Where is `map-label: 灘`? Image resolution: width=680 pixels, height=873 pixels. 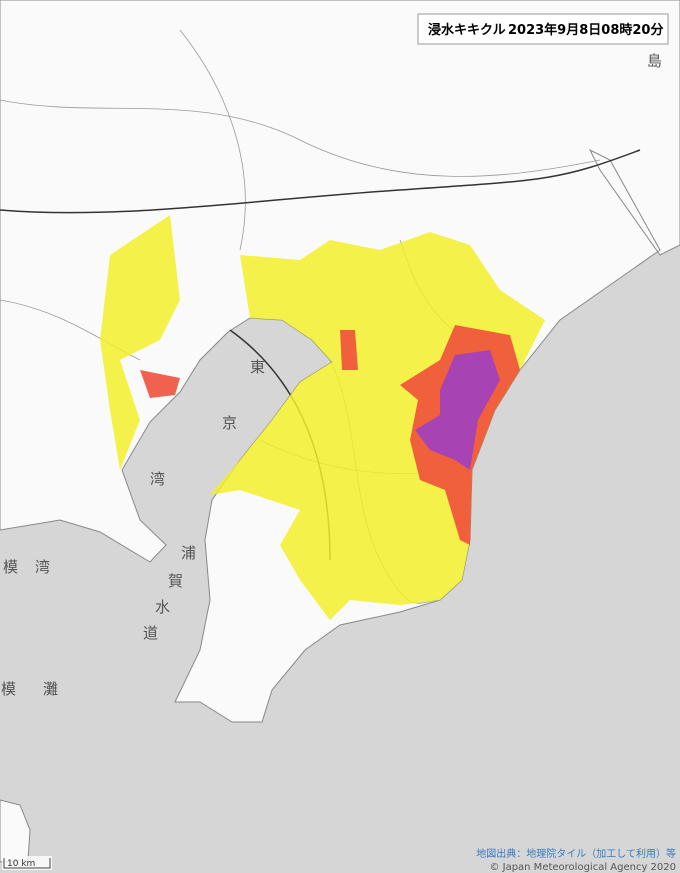 map-label: 灘 is located at coordinates (50, 689).